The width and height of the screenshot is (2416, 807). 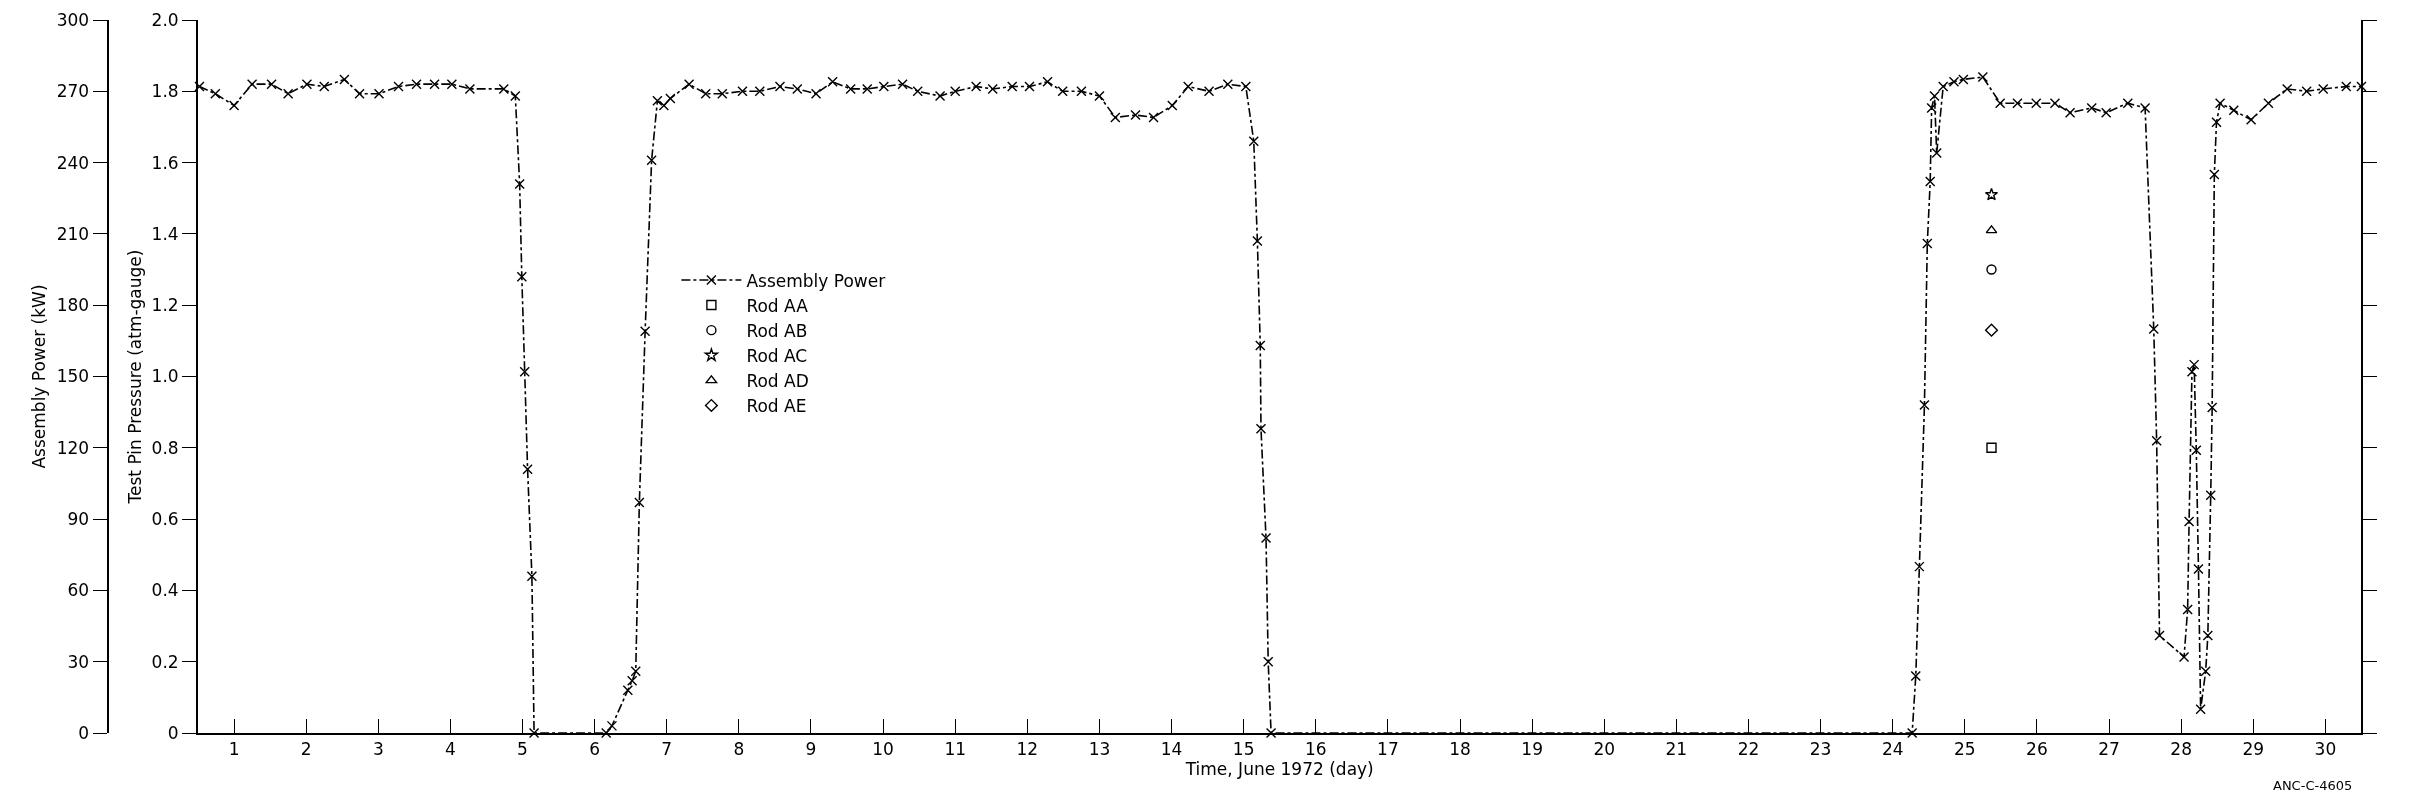 I want to click on legend-label: Assembly Power, so click(x=816, y=280).